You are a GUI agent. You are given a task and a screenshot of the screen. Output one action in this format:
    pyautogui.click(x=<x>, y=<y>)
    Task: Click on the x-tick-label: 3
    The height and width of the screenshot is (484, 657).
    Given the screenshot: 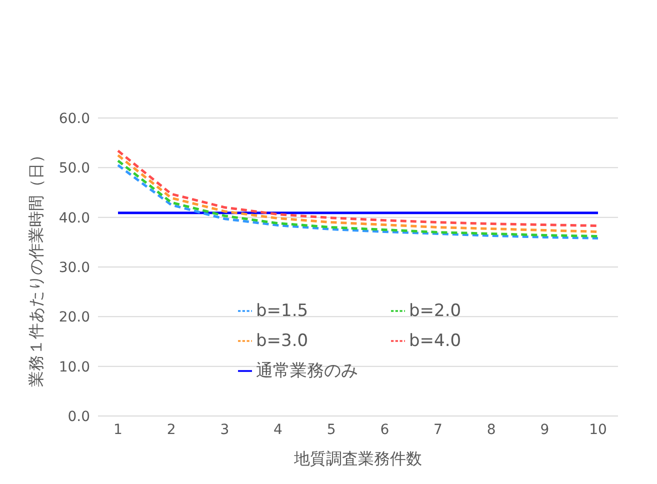 What is the action you would take?
    pyautogui.click(x=225, y=430)
    